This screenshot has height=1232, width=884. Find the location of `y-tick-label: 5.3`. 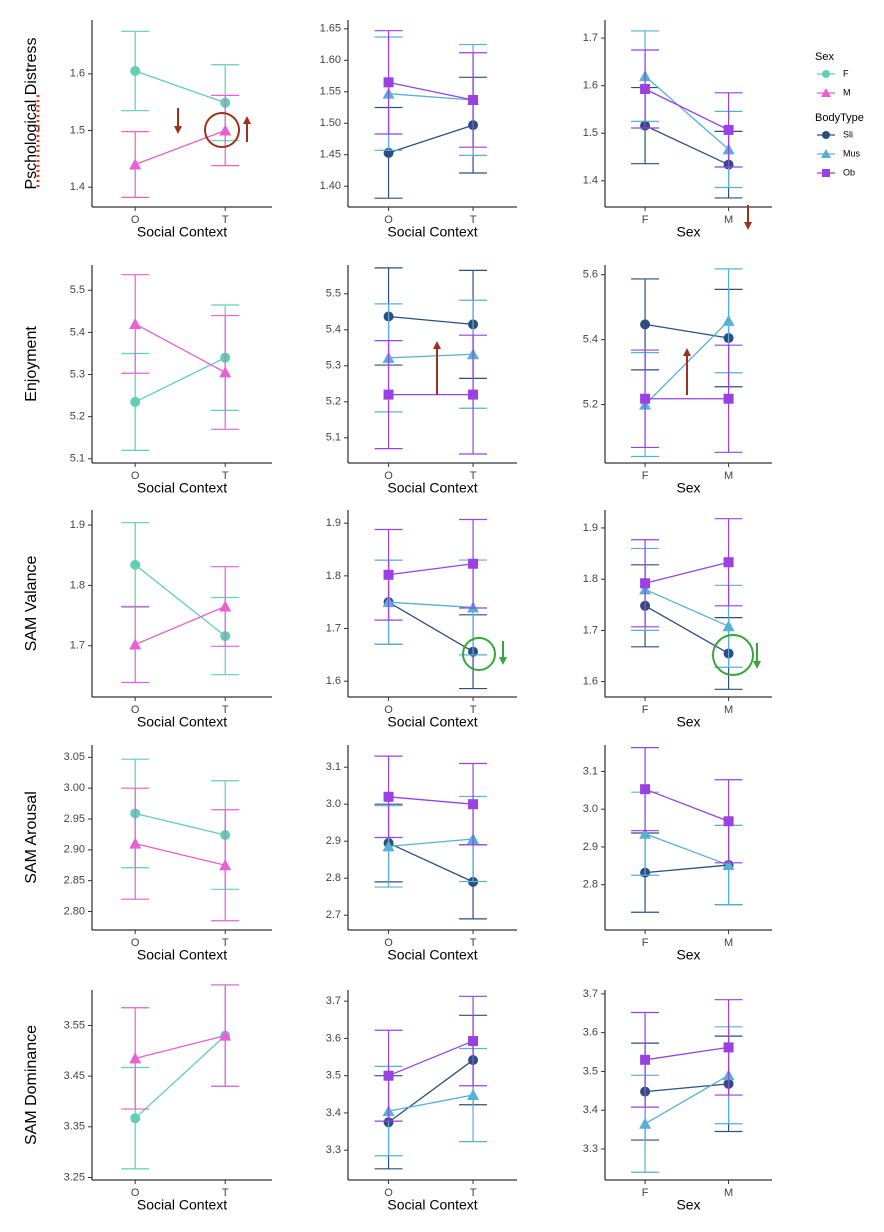

y-tick-label: 5.3 is located at coordinates (77, 374).